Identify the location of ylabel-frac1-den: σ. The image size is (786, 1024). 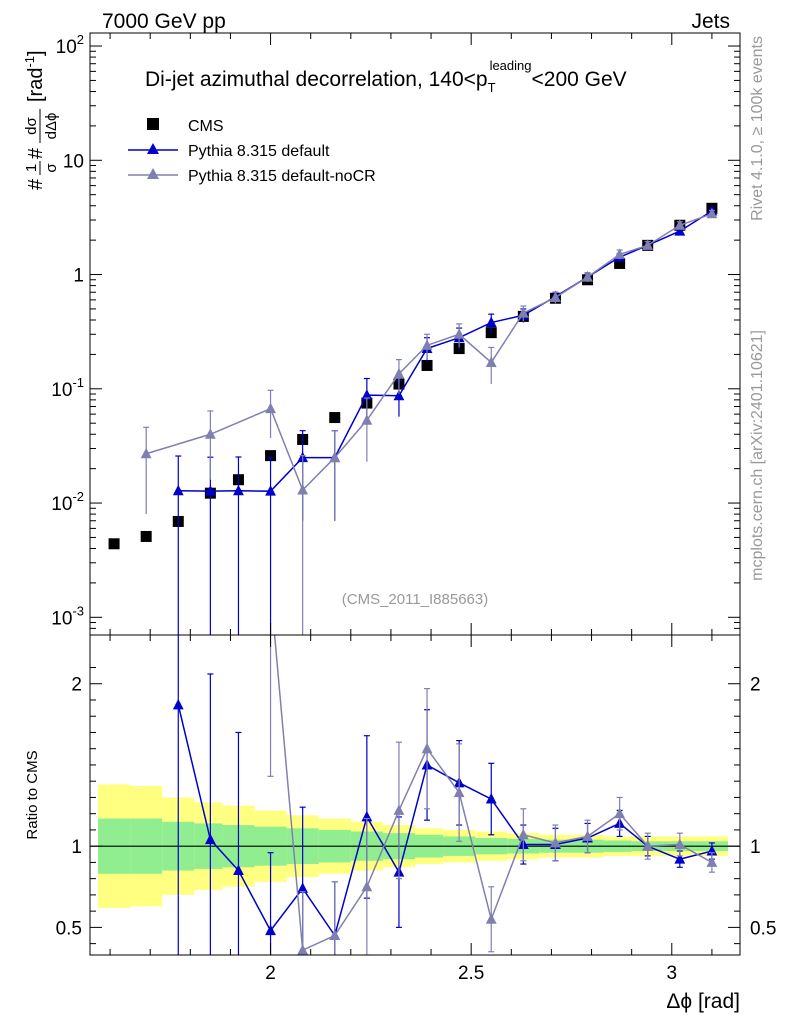
(51, 168).